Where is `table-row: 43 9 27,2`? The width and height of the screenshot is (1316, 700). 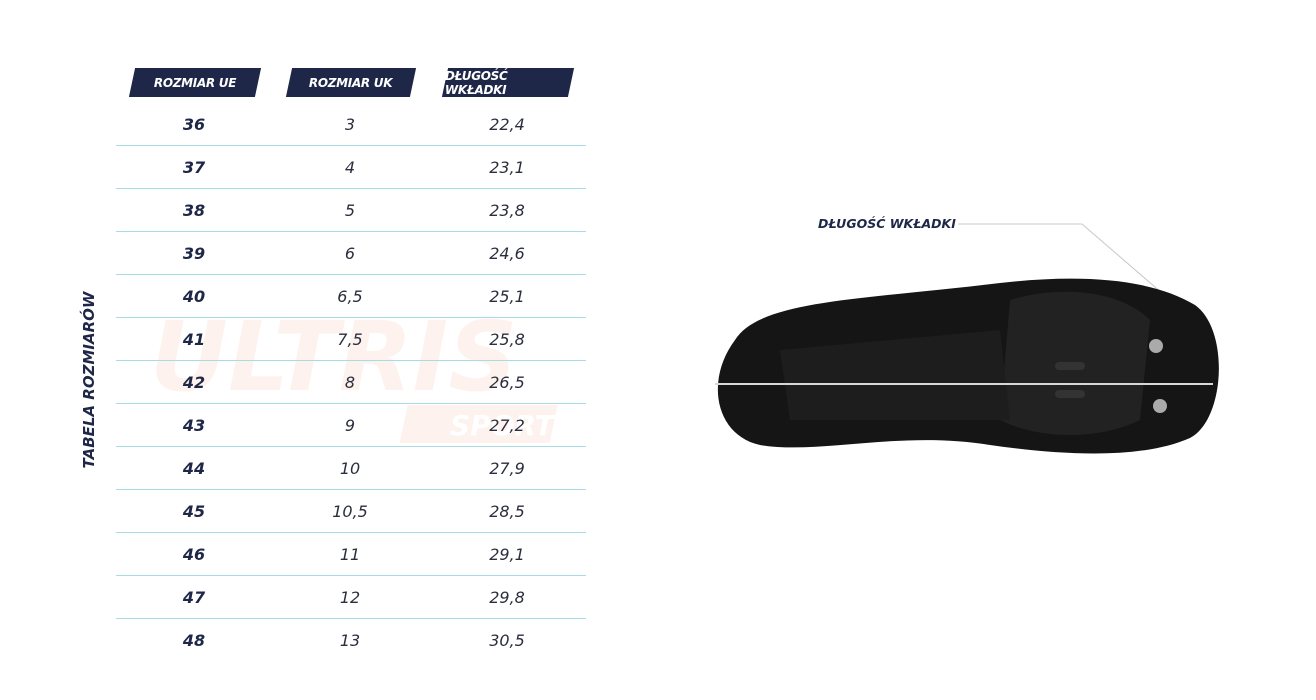 table-row: 43 9 27,2 is located at coordinates (351, 425).